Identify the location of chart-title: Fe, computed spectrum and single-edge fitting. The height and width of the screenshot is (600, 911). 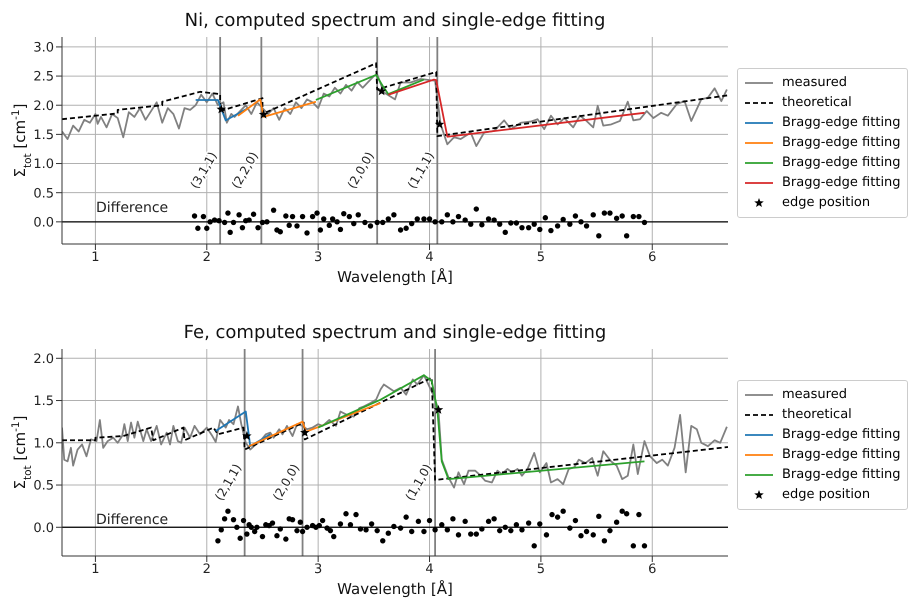
(395, 333).